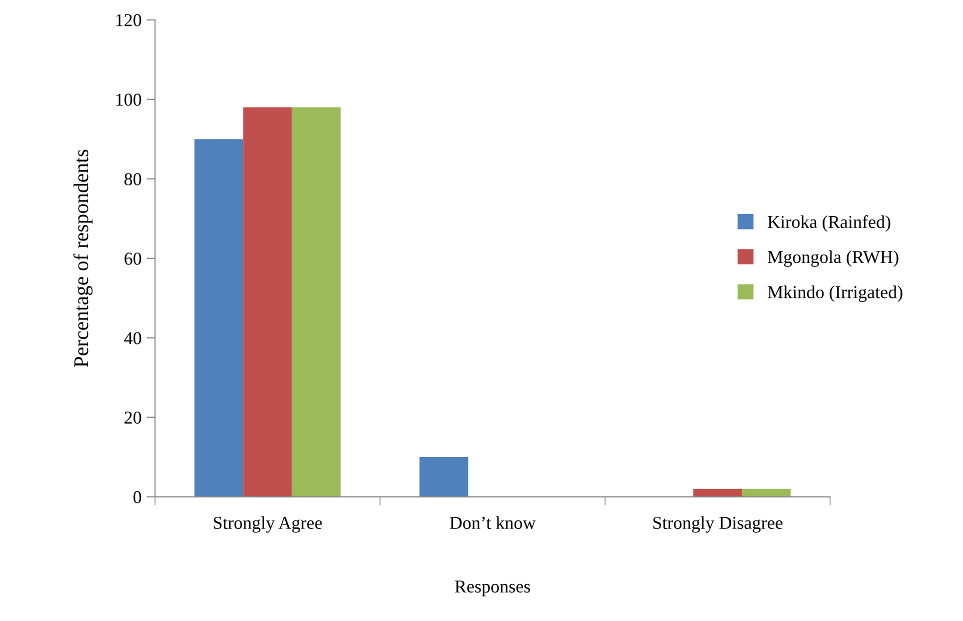 The image size is (963, 621). What do you see at coordinates (717, 524) in the screenshot?
I see `x-tick-label: Strongly Disagree` at bounding box center [717, 524].